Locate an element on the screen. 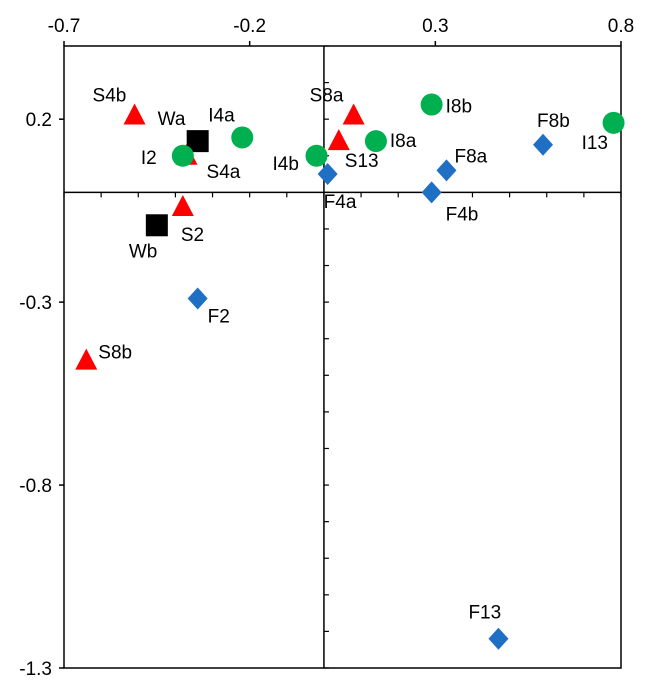 This screenshot has height=682, width=649. y-tick-label: -0.3 is located at coordinates (35, 303).